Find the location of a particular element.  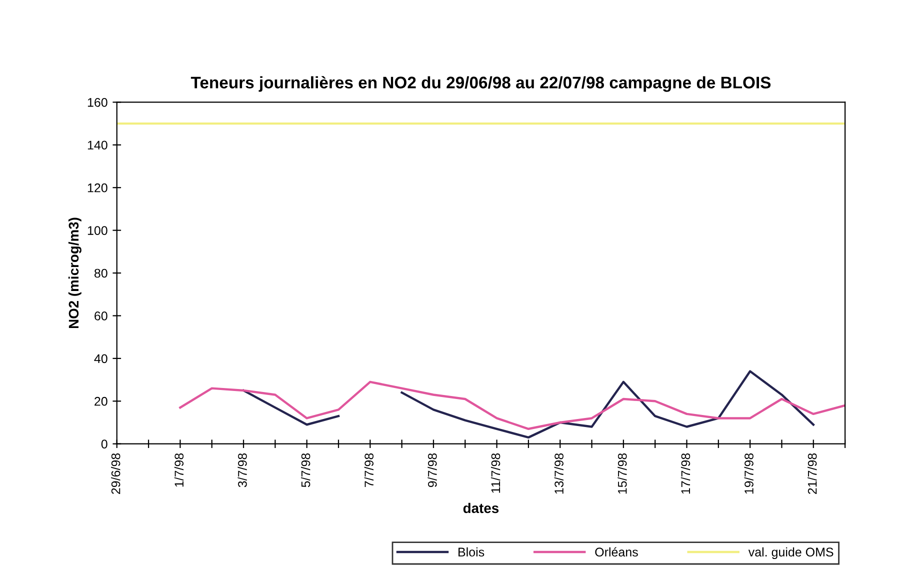

x-tick-label: 3/7/98 is located at coordinates (242, 470).